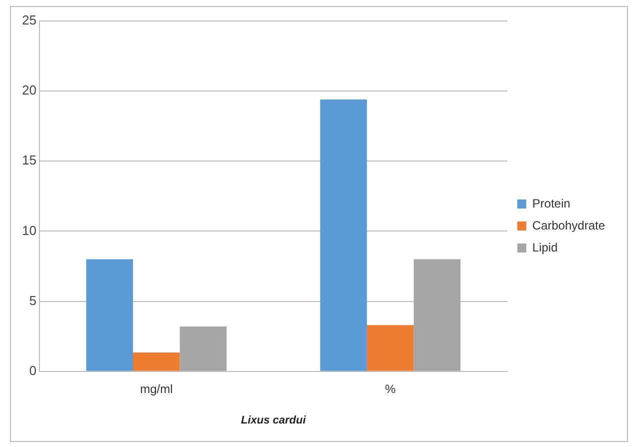 This screenshot has width=634, height=447. Describe the element at coordinates (32, 300) in the screenshot. I see `y-tick-label: 5` at that location.